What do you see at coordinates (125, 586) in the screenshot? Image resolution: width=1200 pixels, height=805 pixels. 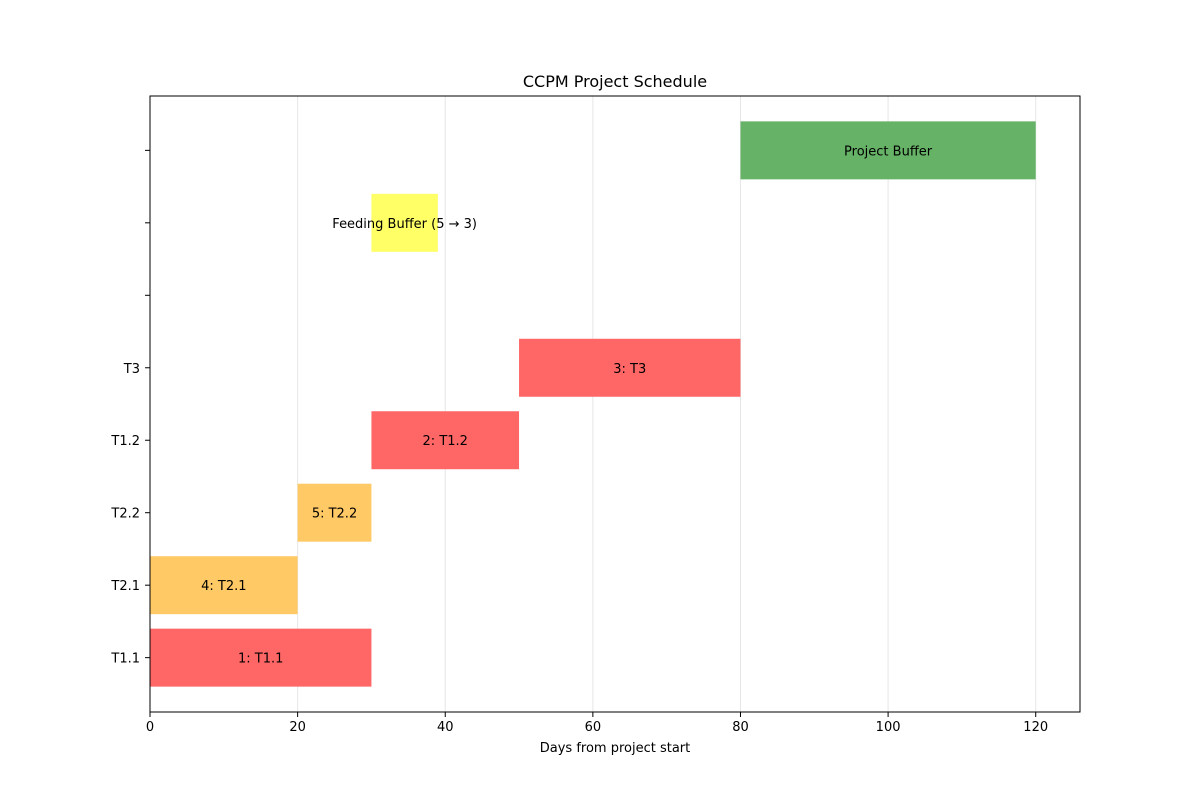 I see `y-tick-label: T2.1` at bounding box center [125, 586].